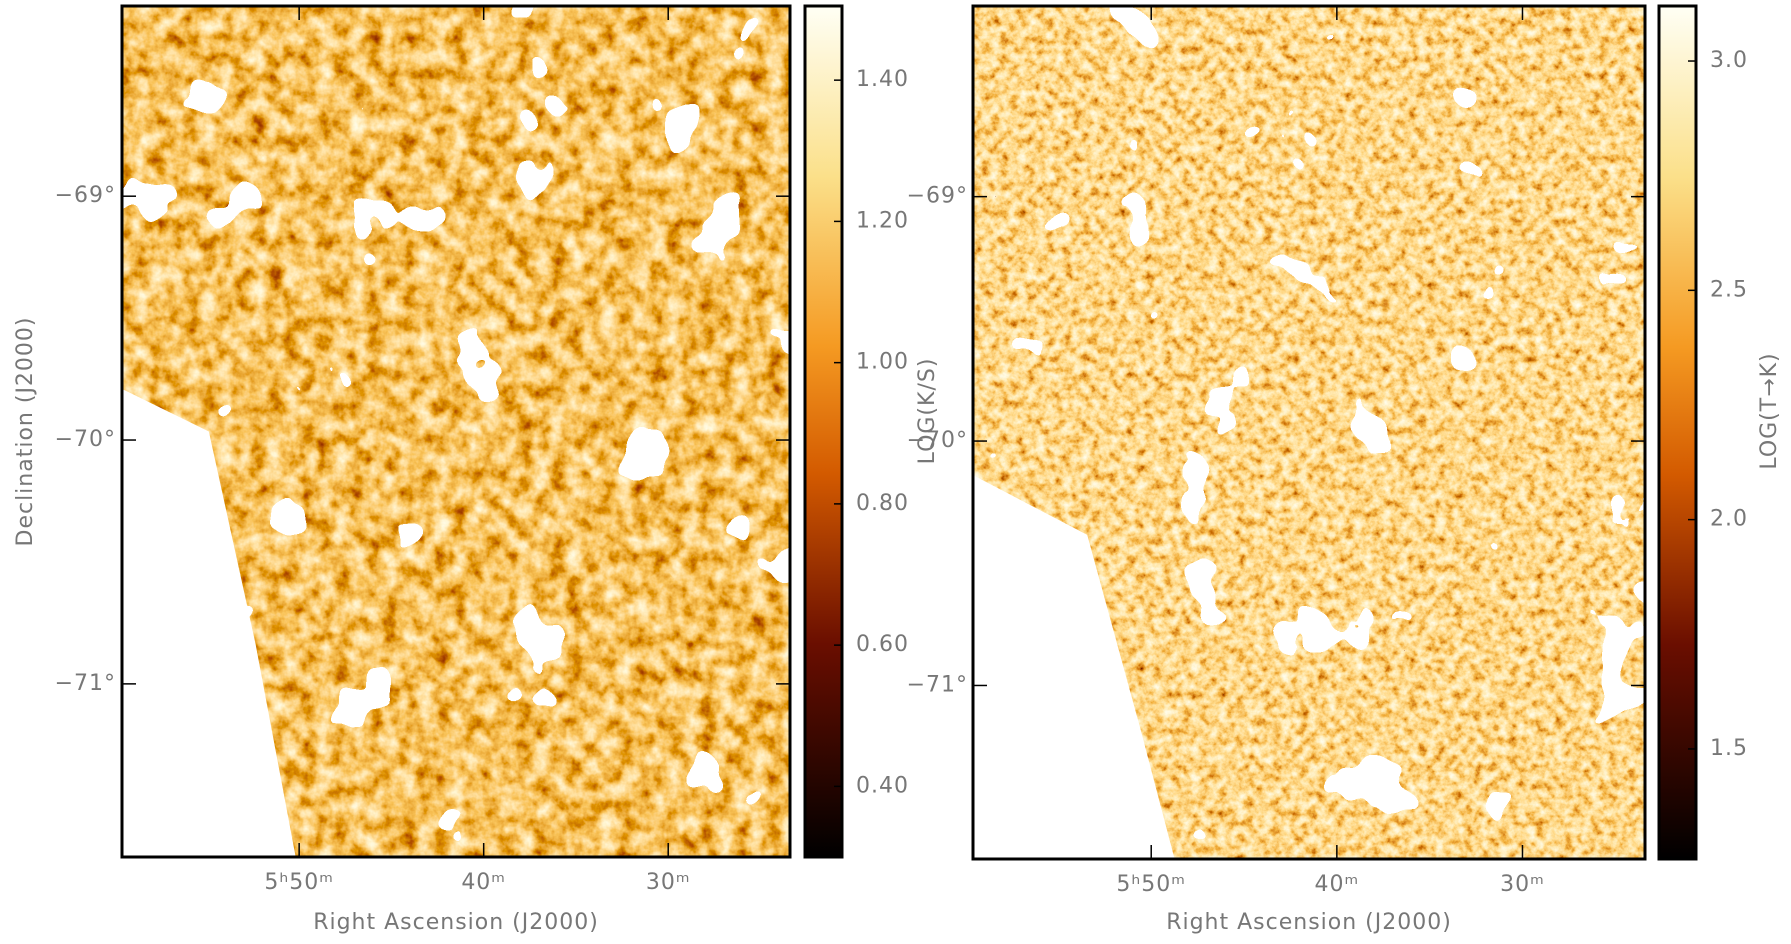  I want to click on colorbar-tick-label: 0.40, so click(882, 785).